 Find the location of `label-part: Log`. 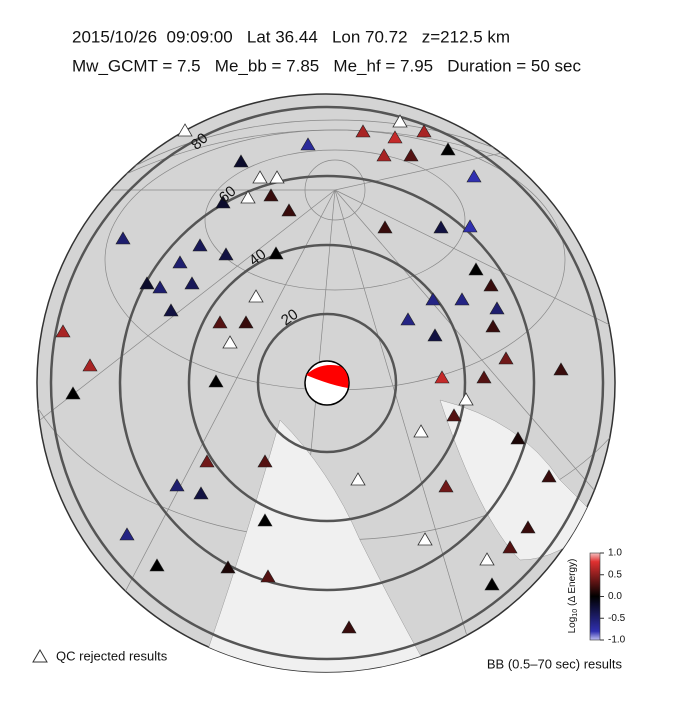

label-part: Log is located at coordinates (572, 625).